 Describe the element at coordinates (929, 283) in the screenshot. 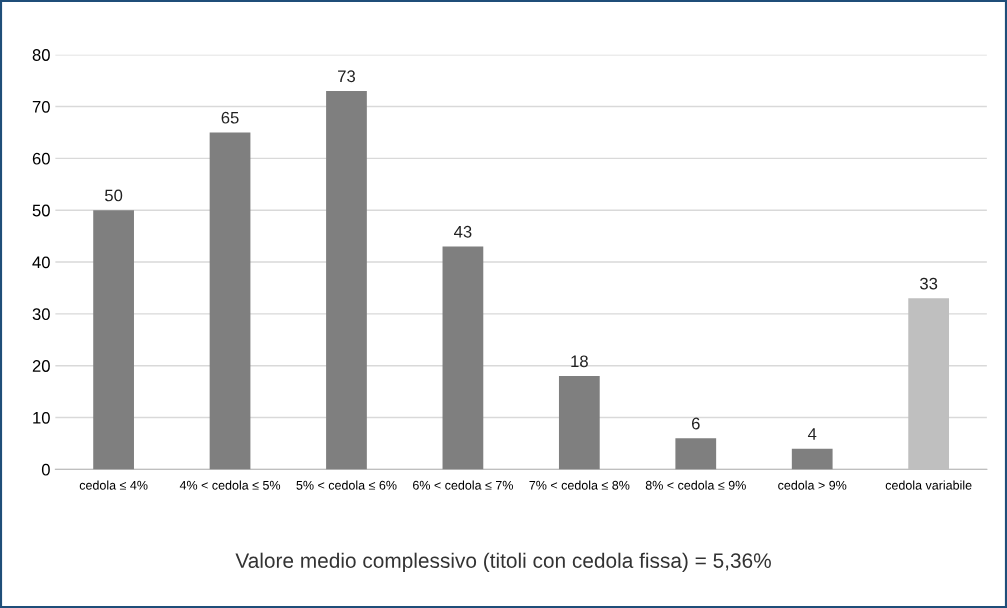

I see `data-label: 33` at that location.